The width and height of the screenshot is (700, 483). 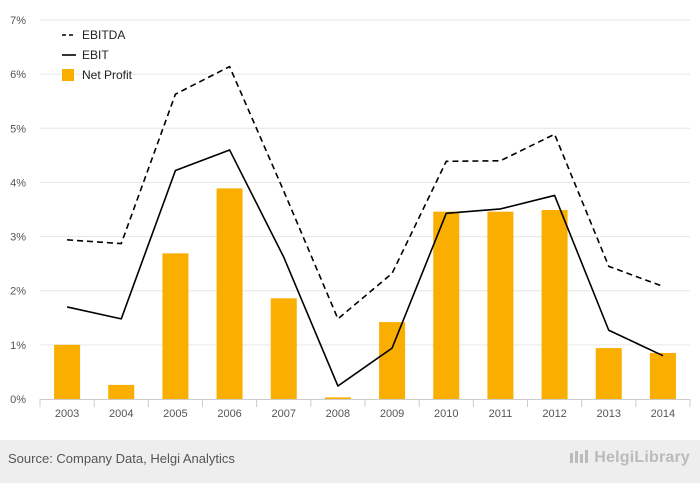 I want to click on x-tick-label: 2011, so click(x=501, y=414).